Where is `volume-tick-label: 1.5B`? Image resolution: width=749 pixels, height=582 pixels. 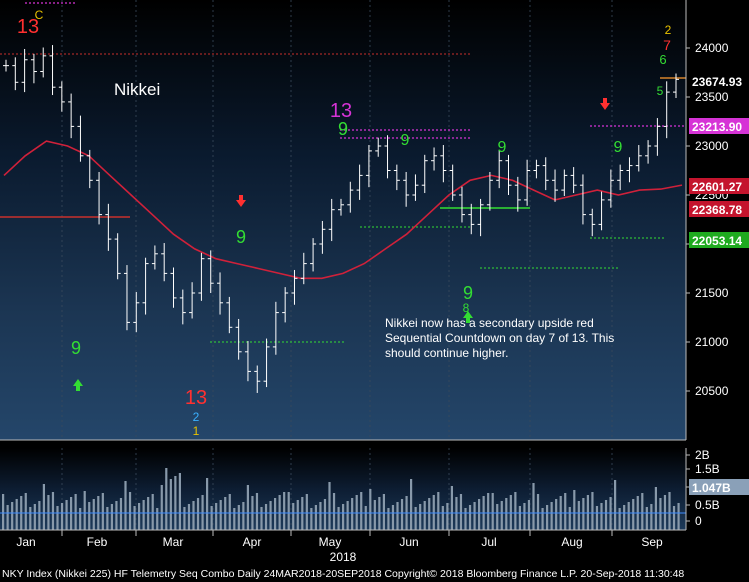 volume-tick-label: 1.5B is located at coordinates (707, 469).